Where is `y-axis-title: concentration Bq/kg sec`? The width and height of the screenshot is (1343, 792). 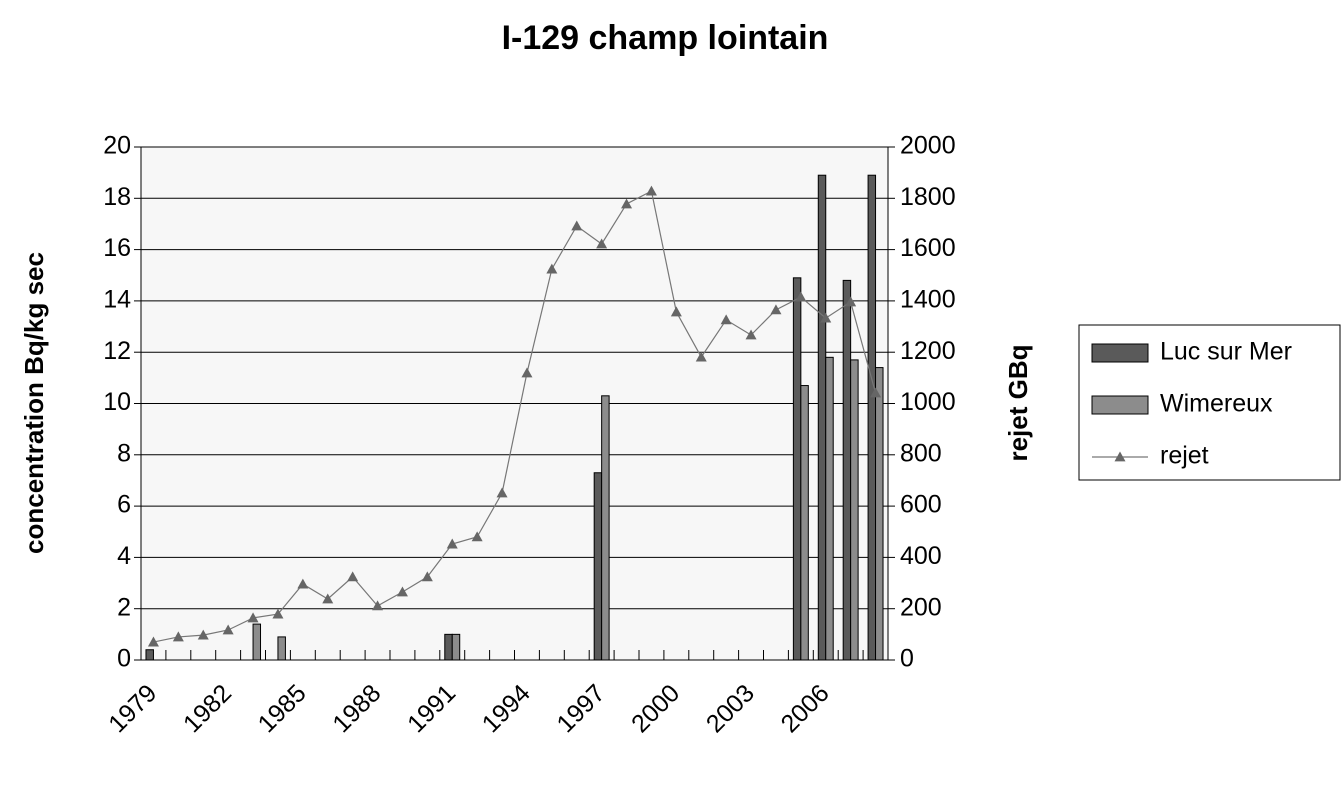 y-axis-title: concentration Bq/kg sec is located at coordinates (34, 403).